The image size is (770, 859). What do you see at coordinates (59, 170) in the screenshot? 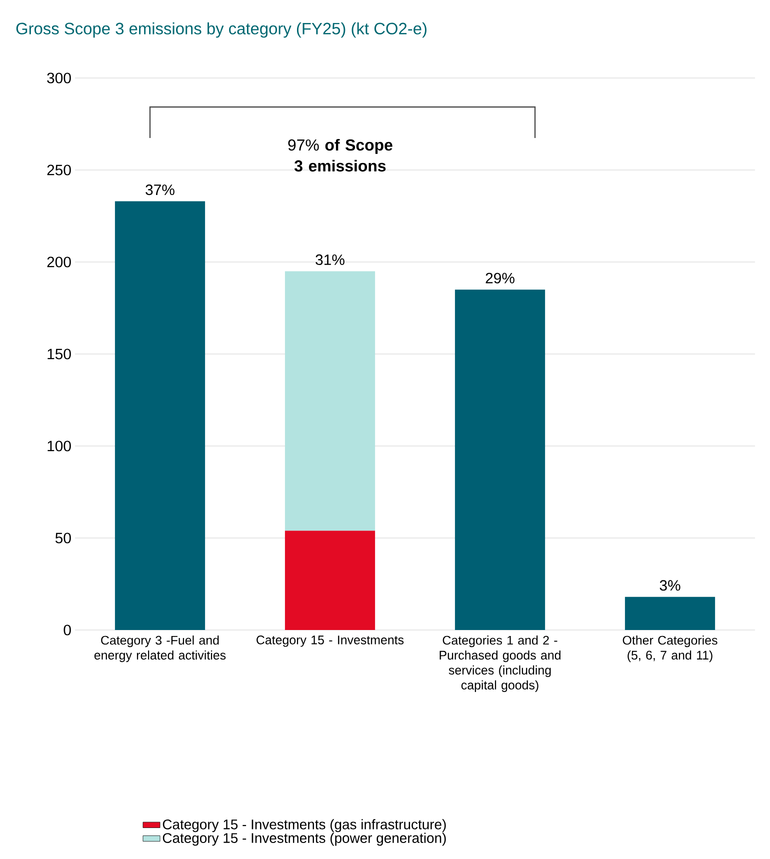
I see `y-tick-label: 250` at bounding box center [59, 170].